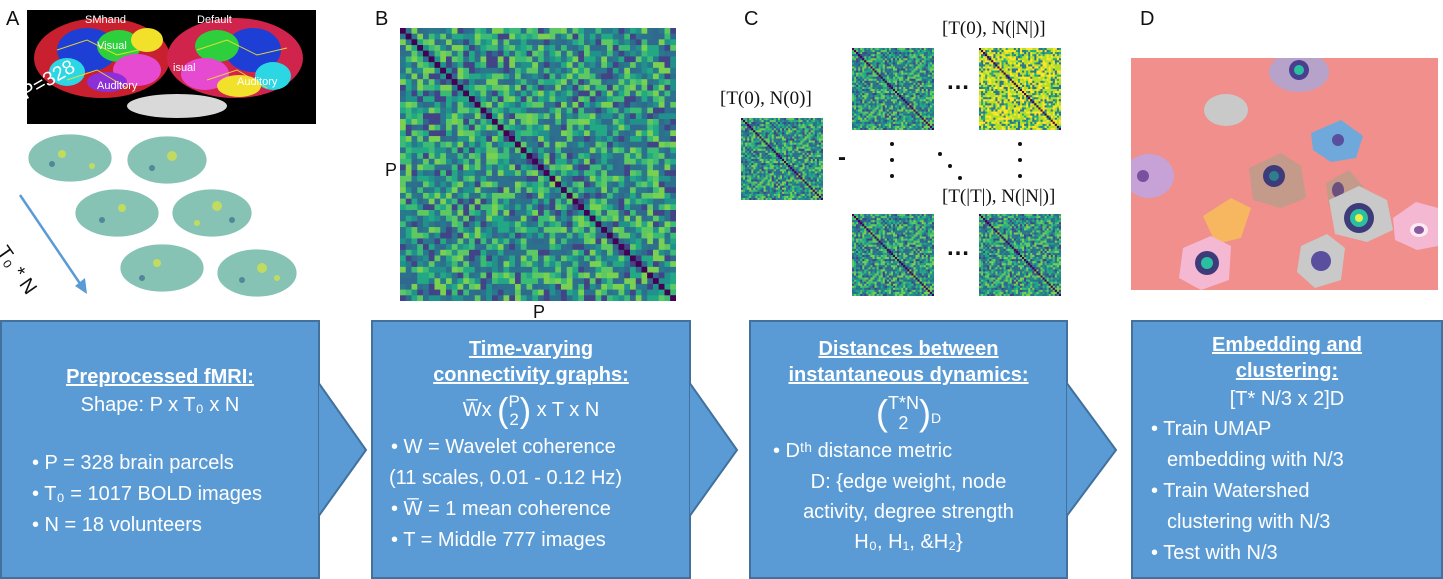  What do you see at coordinates (498, 540) in the screenshot?
I see `bullet-item: • T = Middle 777 images` at bounding box center [498, 540].